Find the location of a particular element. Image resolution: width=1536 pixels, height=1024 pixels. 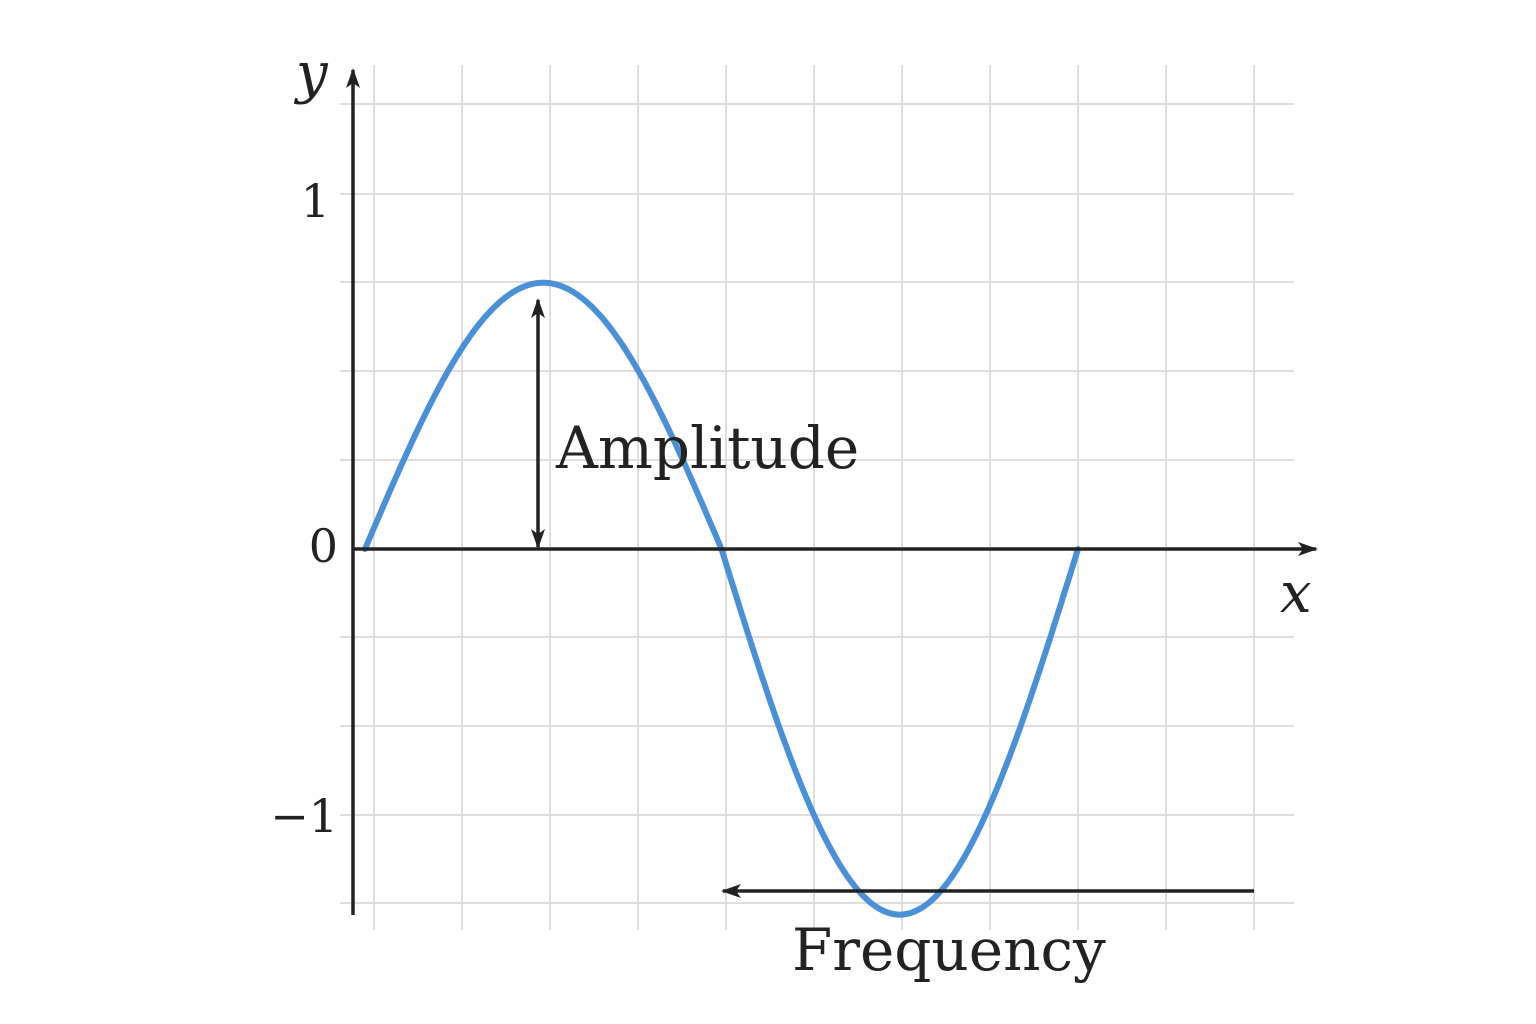

y-tick-0: 0 is located at coordinates (323, 546).